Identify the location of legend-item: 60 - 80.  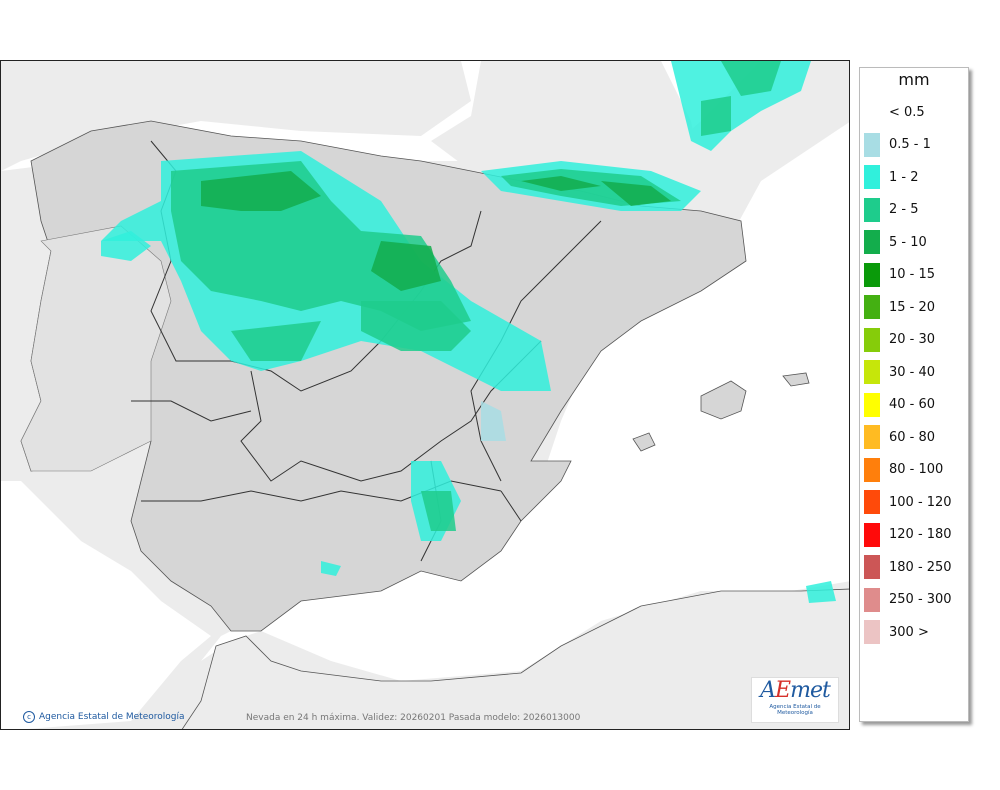
(908, 437).